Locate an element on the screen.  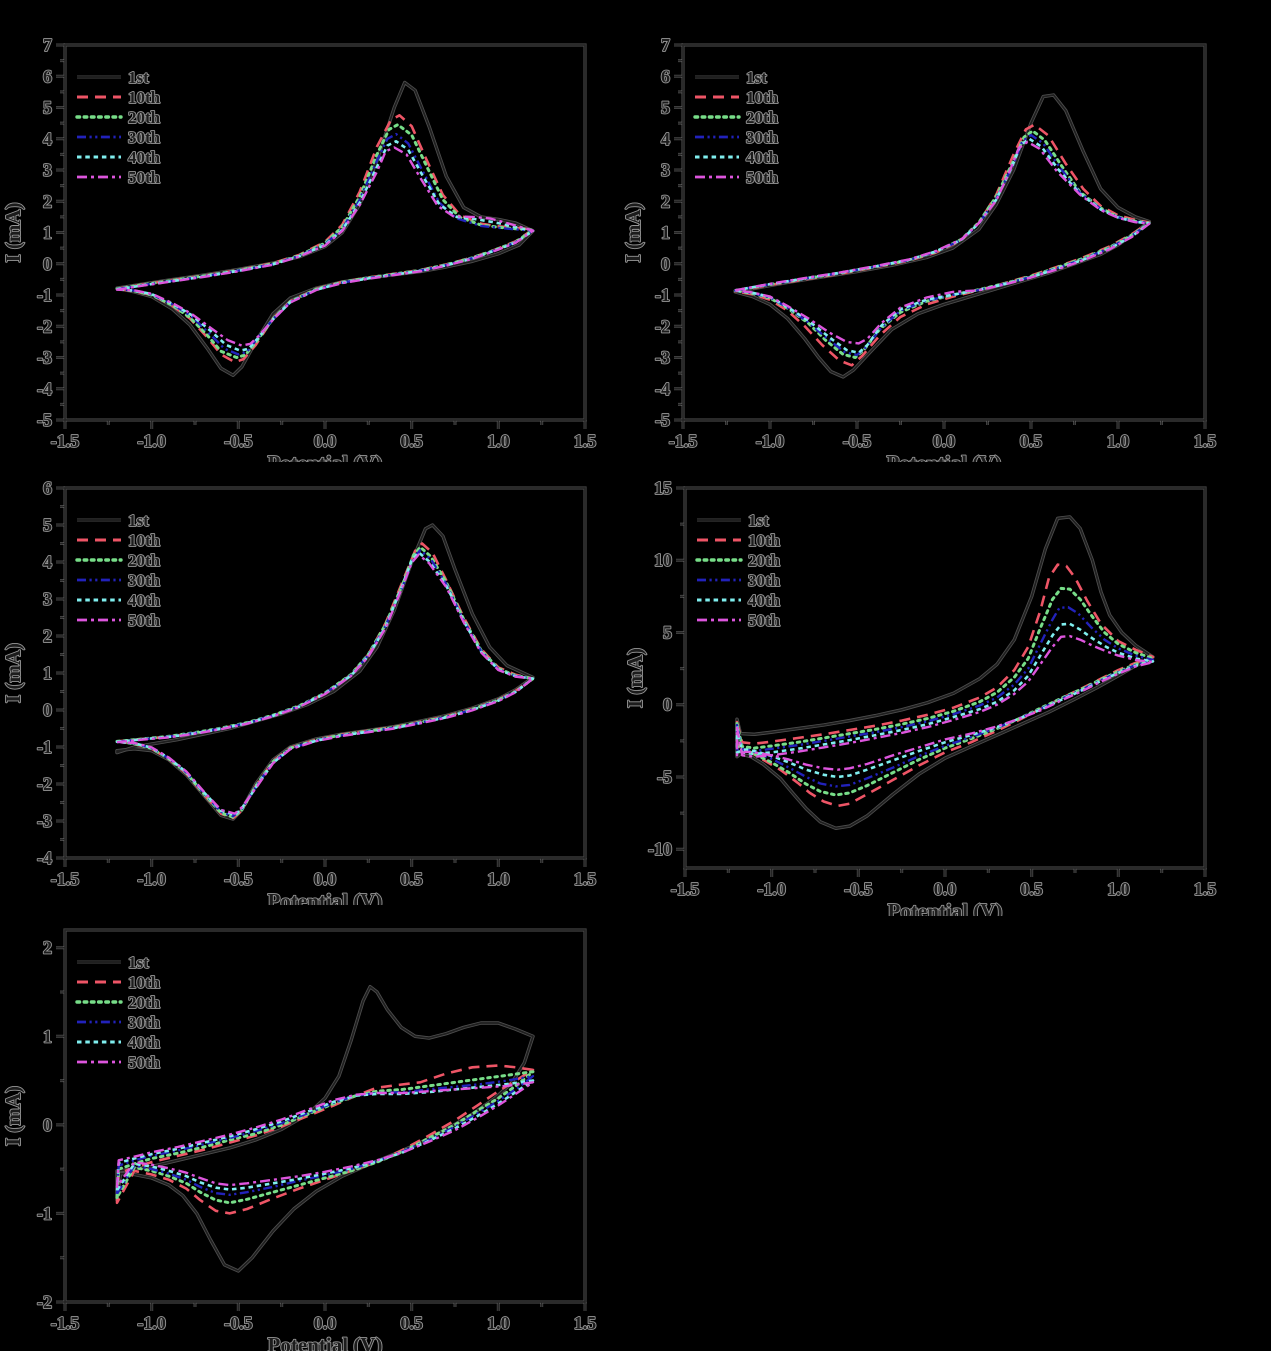
legend-label: 10th is located at coordinates (764, 540).